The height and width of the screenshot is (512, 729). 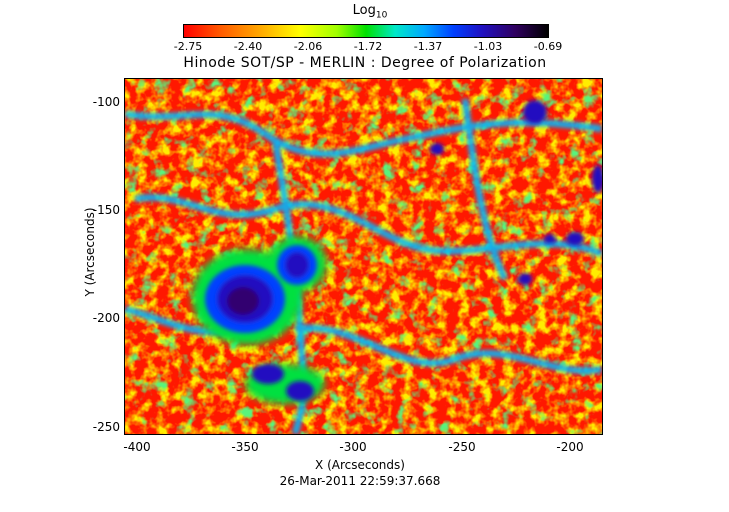 I want to click on x-tick-label: -300, so click(x=353, y=447).